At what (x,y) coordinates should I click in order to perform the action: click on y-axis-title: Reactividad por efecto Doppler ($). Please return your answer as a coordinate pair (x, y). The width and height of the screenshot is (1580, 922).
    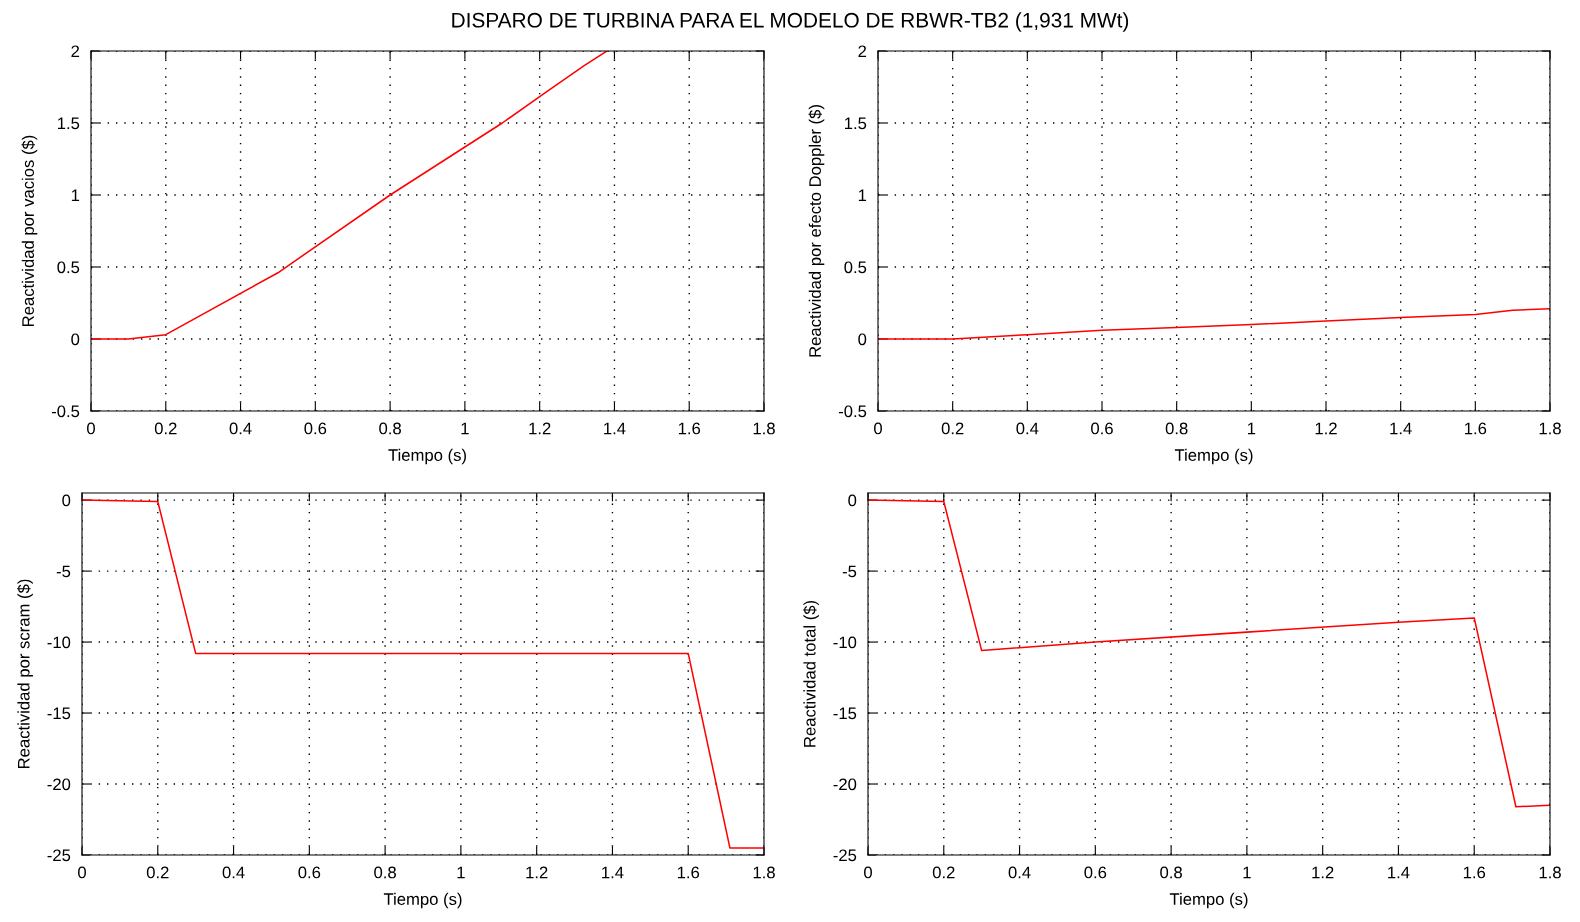
    Looking at the image, I should click on (816, 231).